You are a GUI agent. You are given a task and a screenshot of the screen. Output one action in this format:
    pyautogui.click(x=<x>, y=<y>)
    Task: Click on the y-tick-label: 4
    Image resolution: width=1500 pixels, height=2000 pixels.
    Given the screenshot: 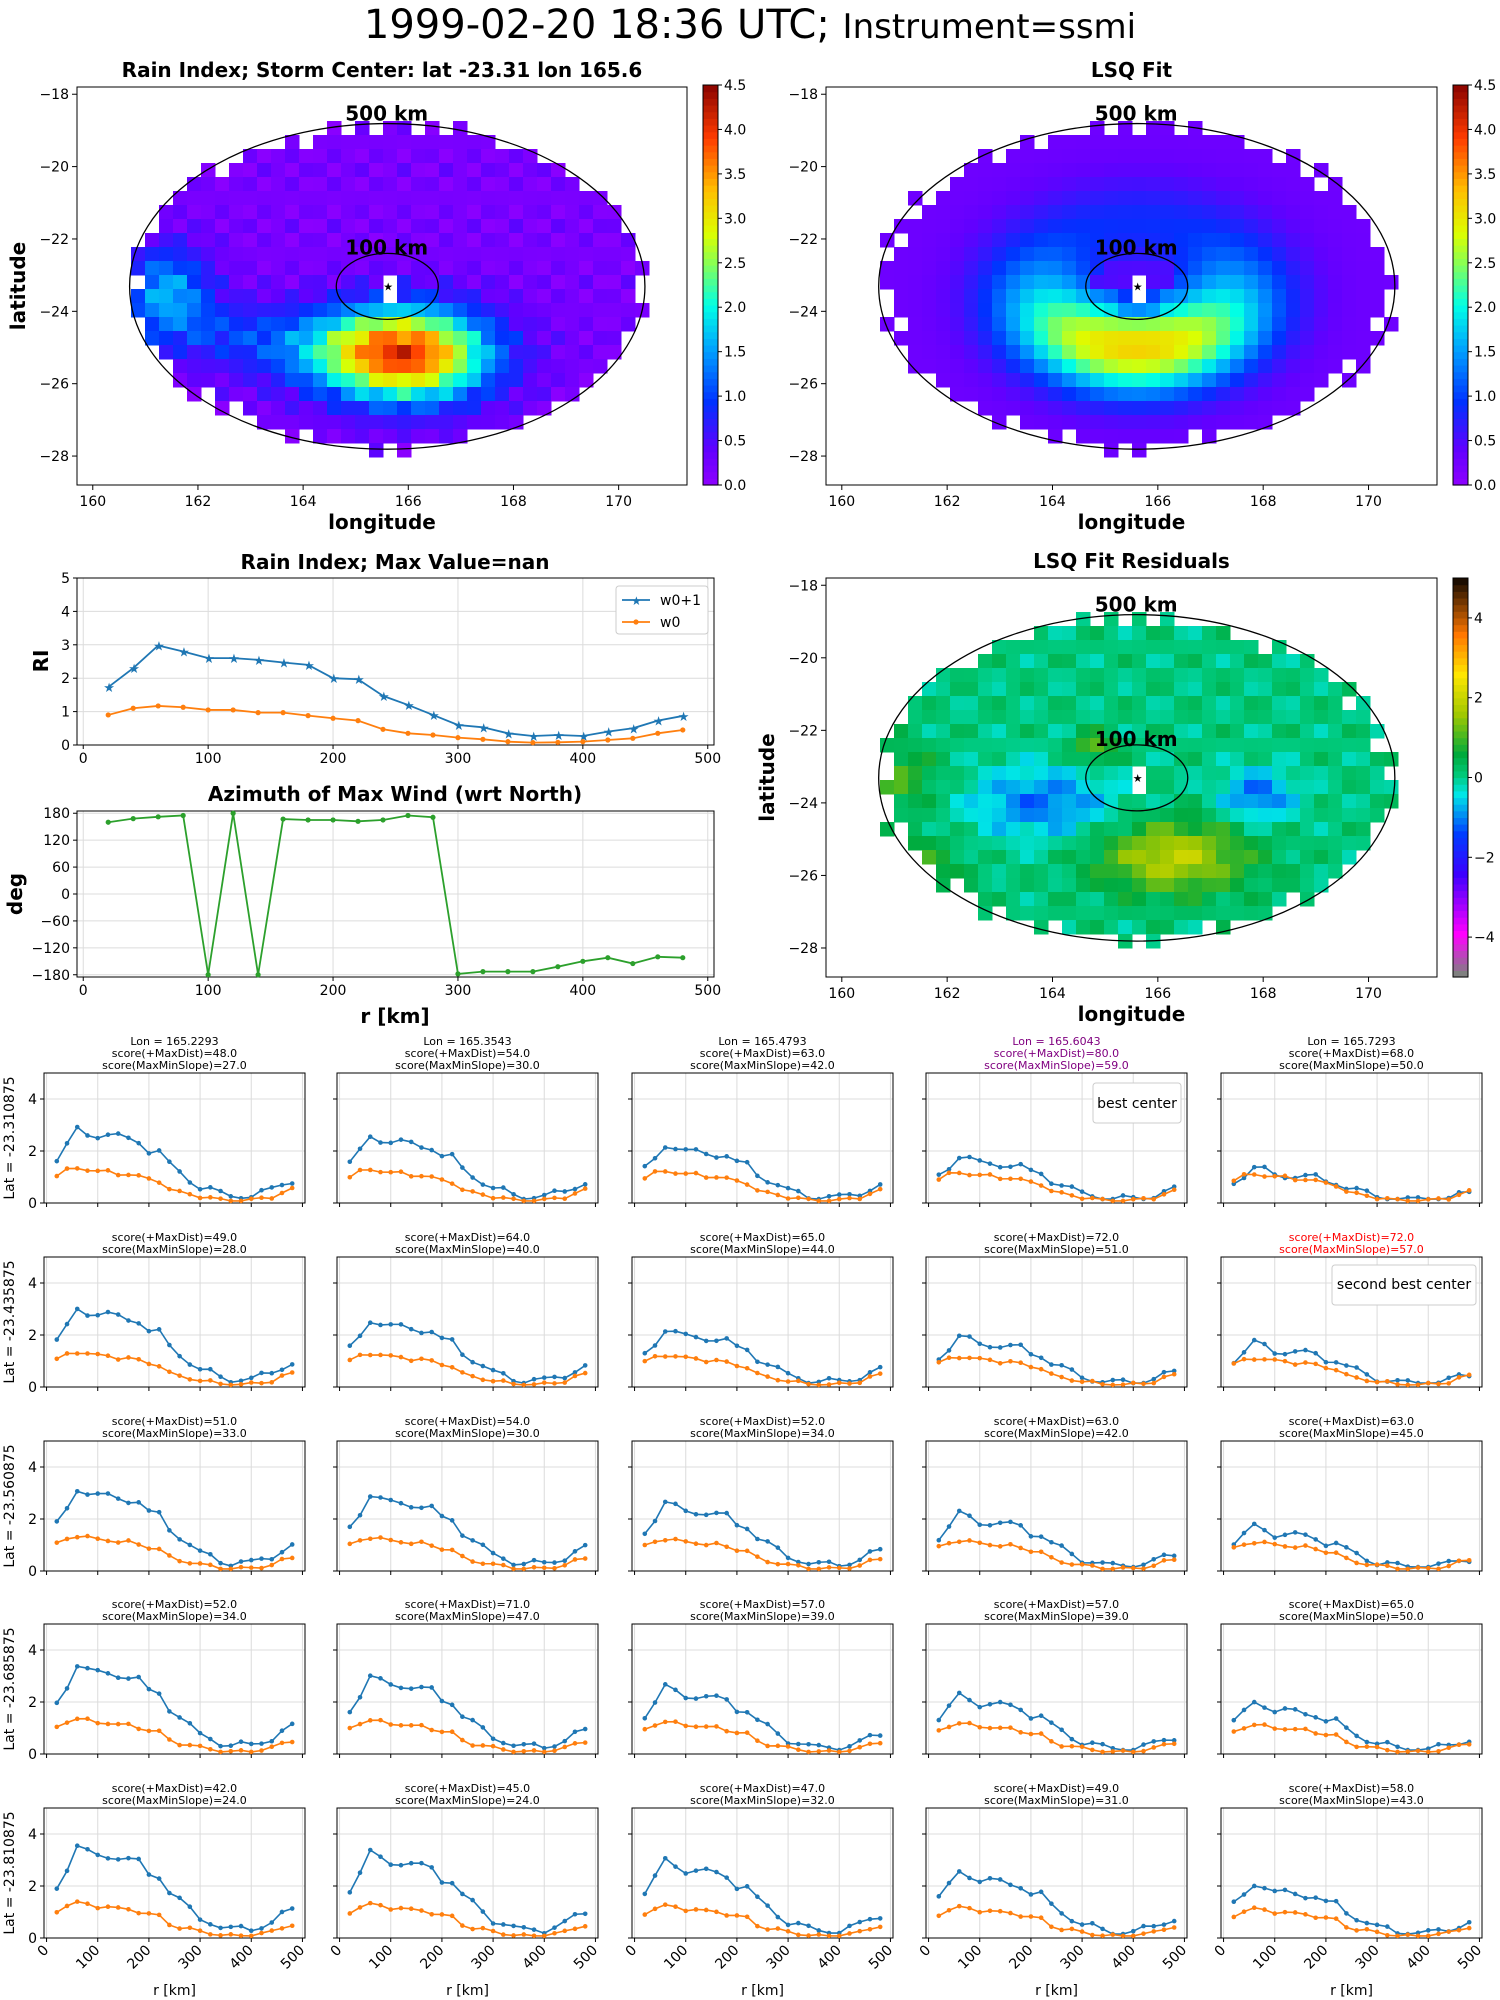 What is the action you would take?
    pyautogui.click(x=65, y=612)
    